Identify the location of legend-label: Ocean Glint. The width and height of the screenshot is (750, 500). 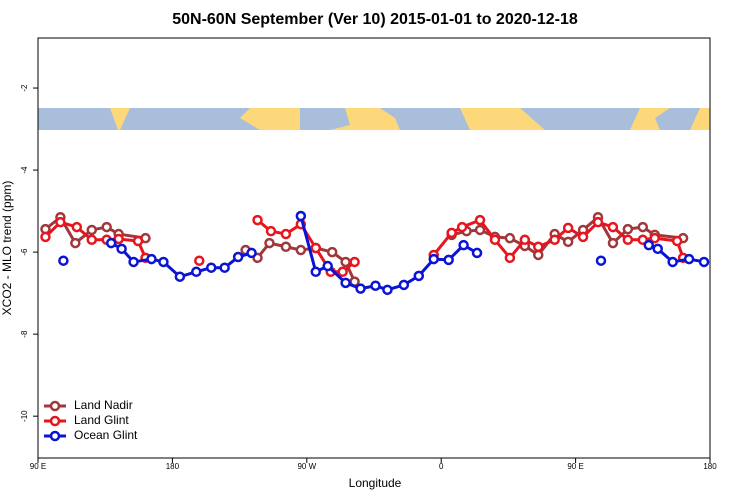
(106, 435).